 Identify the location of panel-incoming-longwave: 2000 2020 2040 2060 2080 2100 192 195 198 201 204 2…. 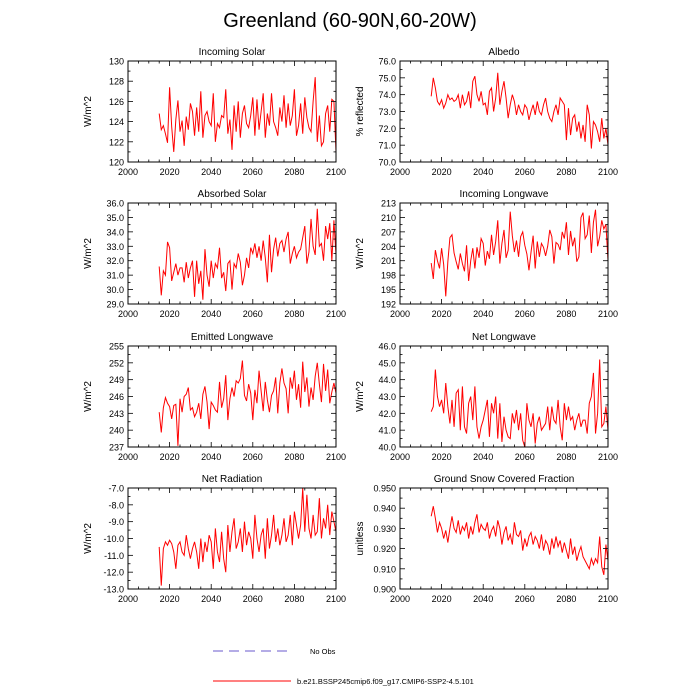
(486, 254).